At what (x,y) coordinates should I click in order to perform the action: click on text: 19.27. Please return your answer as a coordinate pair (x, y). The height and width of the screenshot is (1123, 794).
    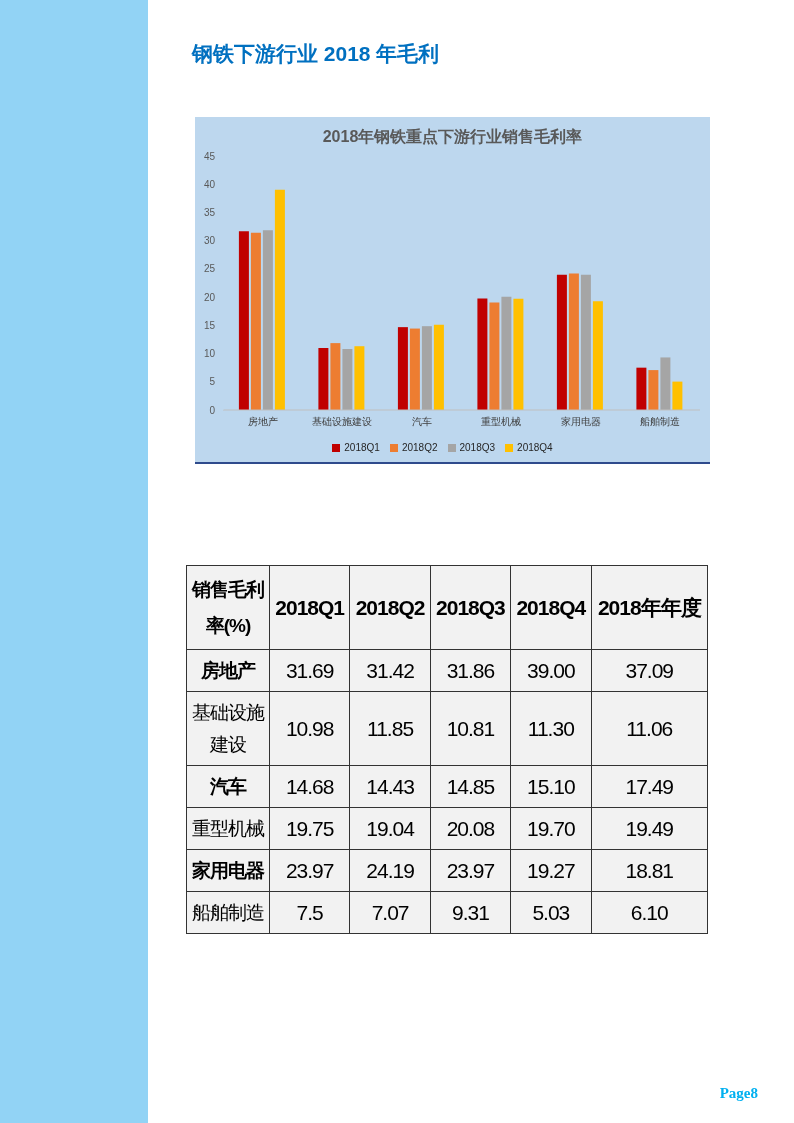
    Looking at the image, I should click on (551, 870).